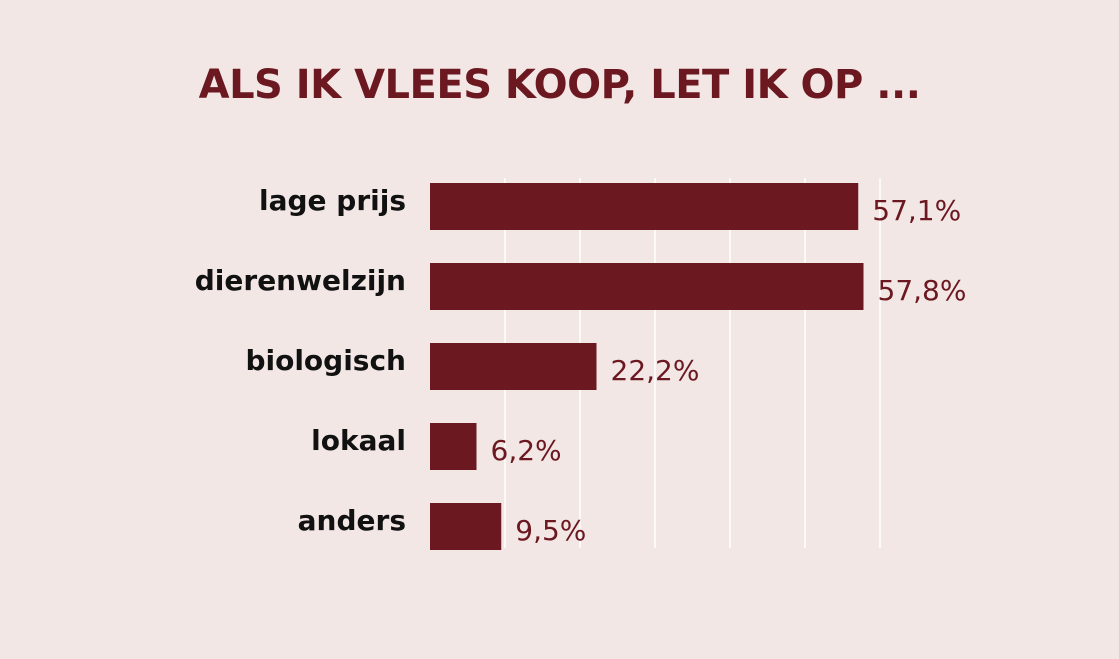  I want to click on value-label: 57,8%, so click(922, 290).